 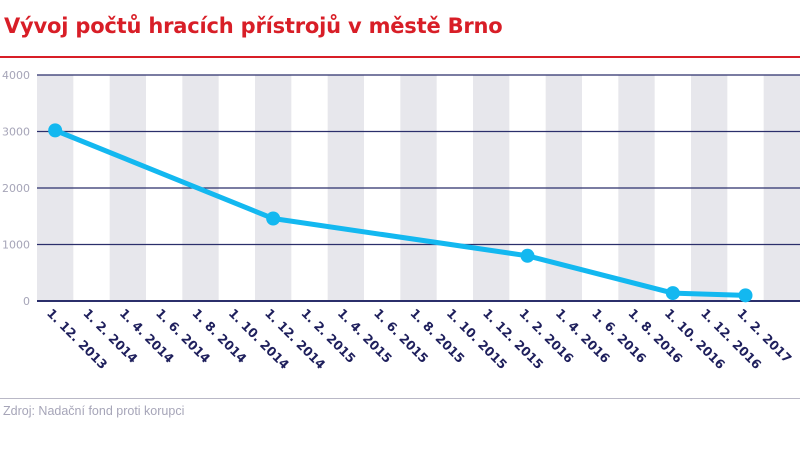 What do you see at coordinates (400, 398) in the screenshot?
I see `source-divider` at bounding box center [400, 398].